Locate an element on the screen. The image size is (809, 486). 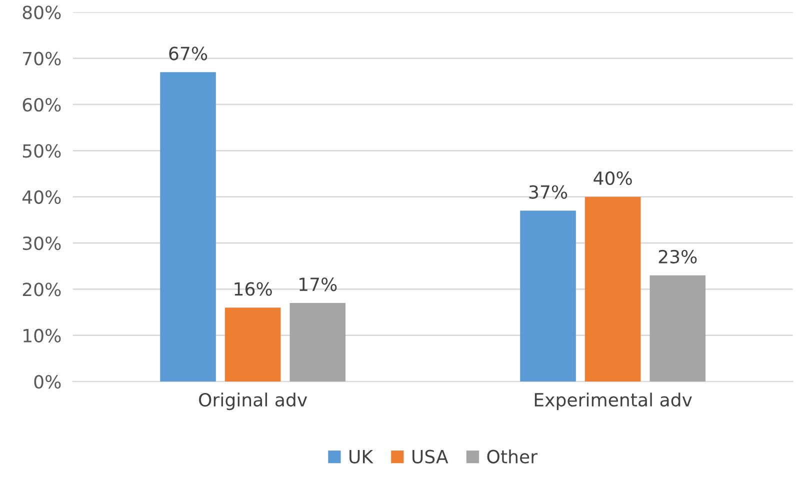
data-label: 67% is located at coordinates (188, 53).